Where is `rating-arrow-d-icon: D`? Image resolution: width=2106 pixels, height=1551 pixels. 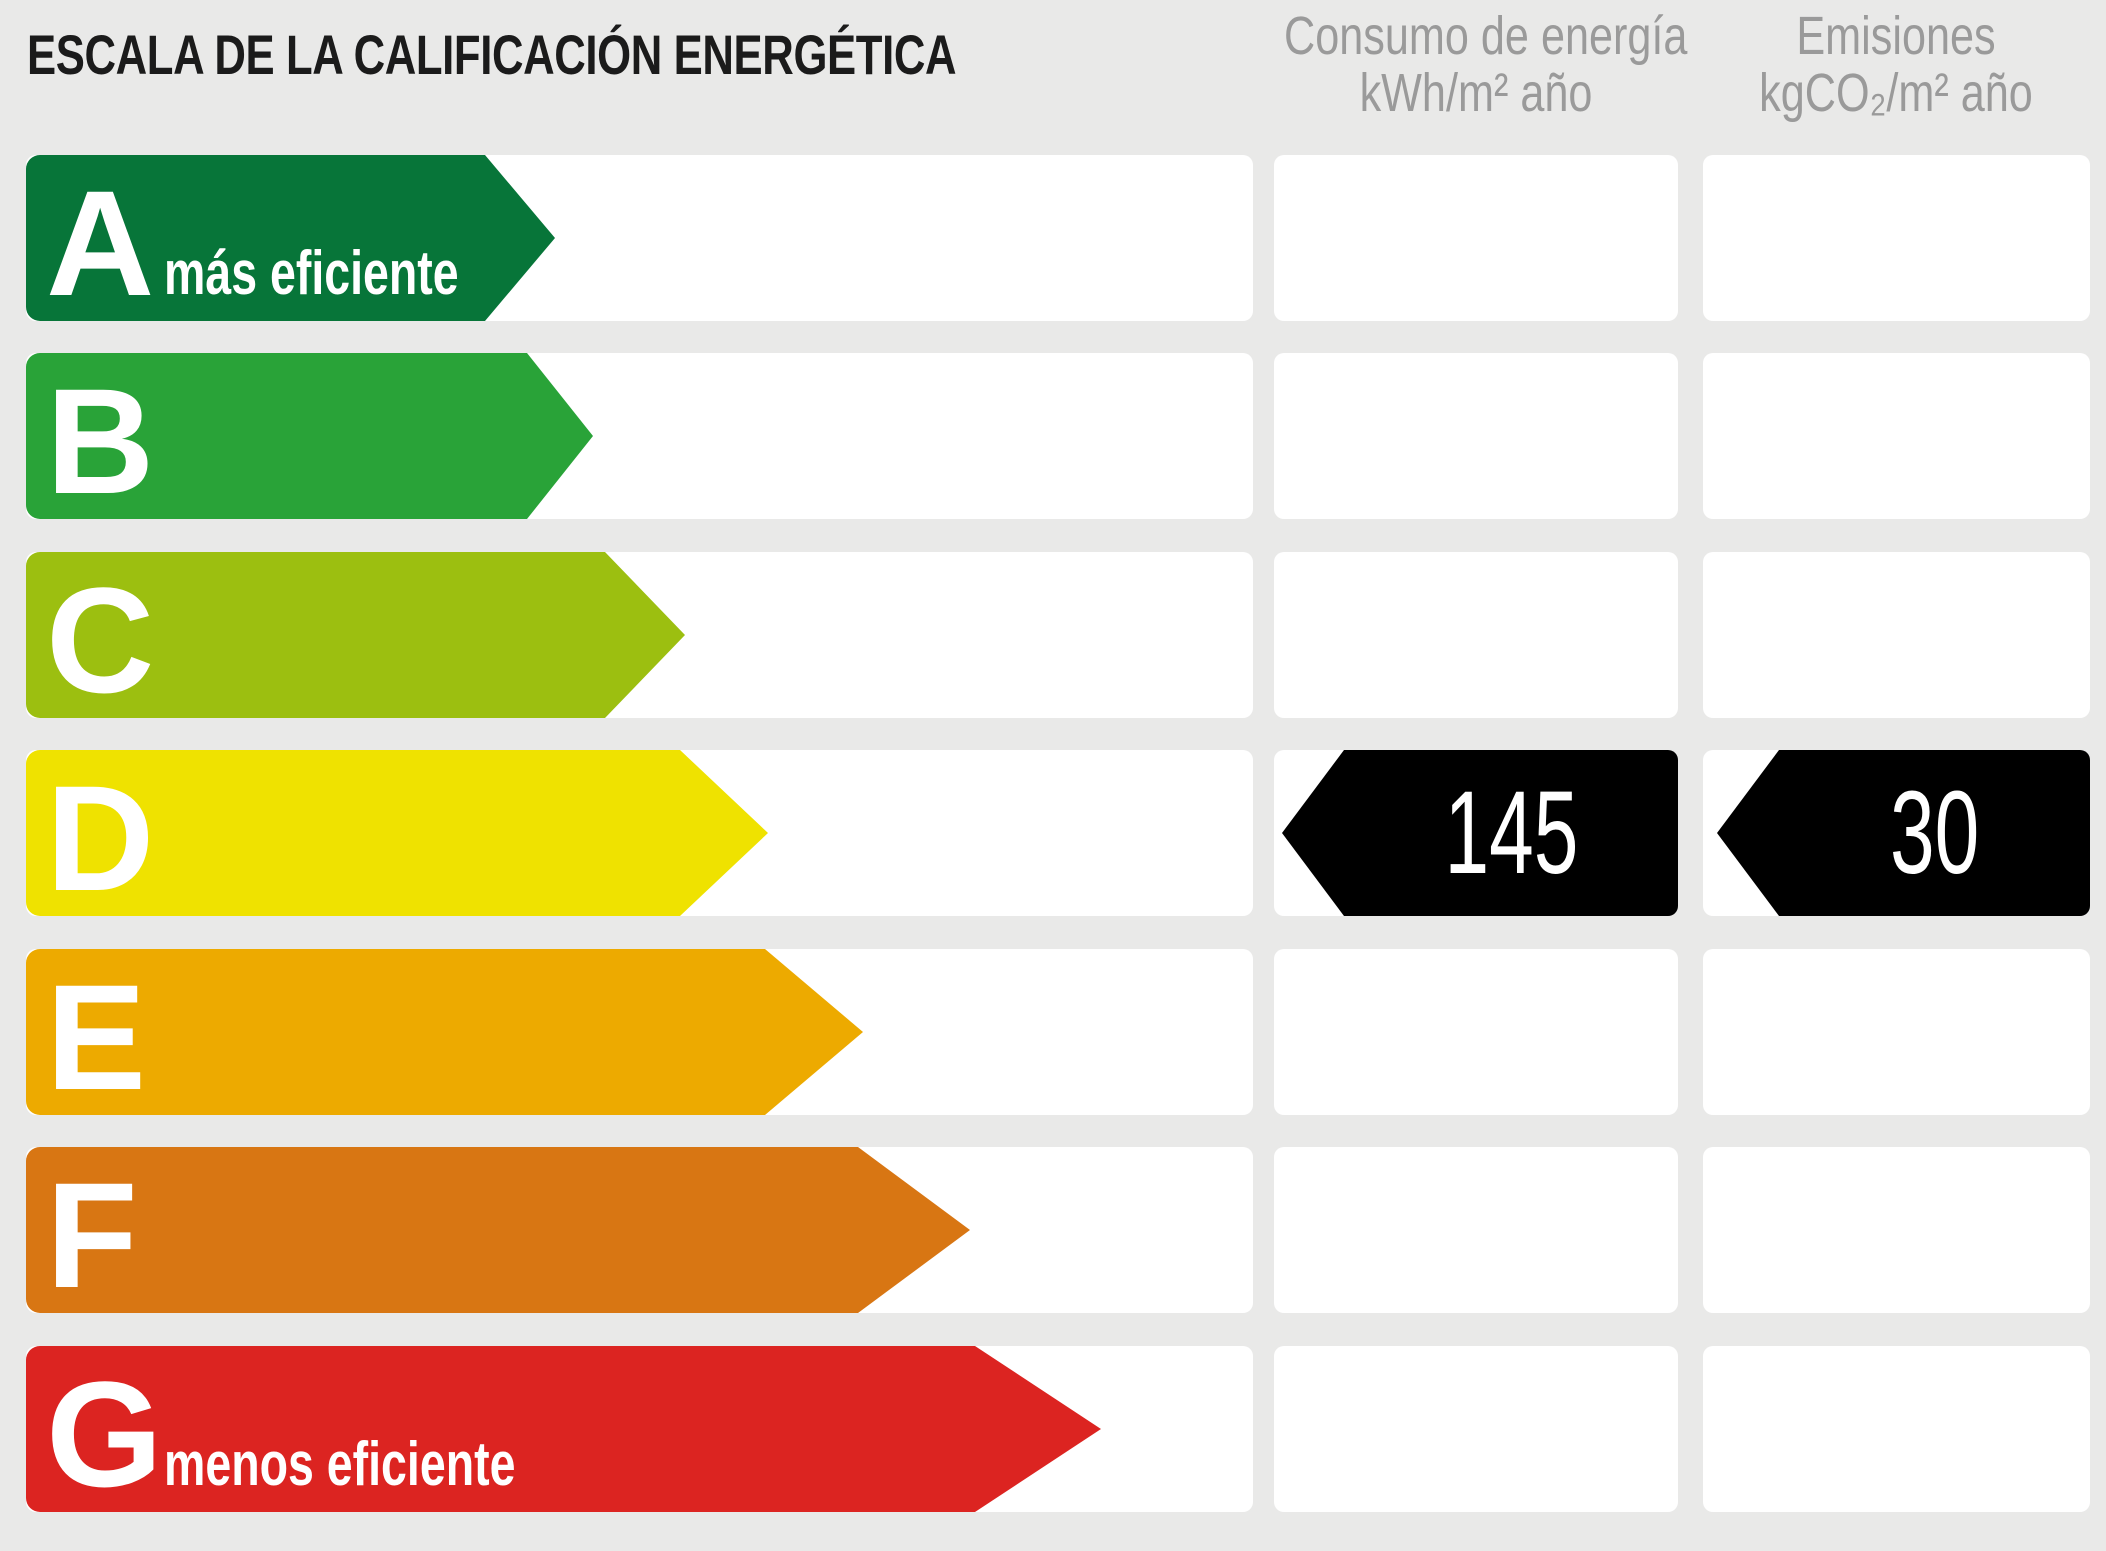 rating-arrow-d-icon: D is located at coordinates (397, 833).